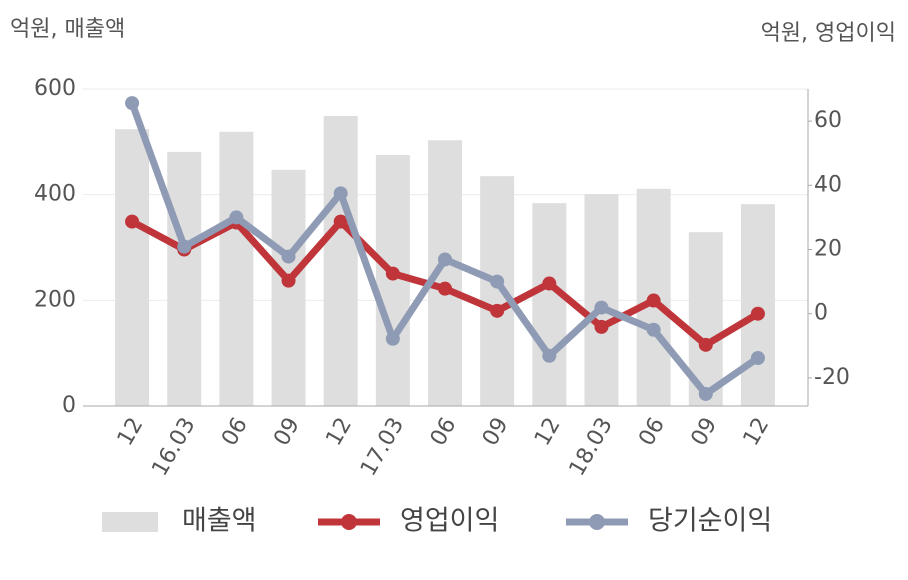 The height and width of the screenshot is (580, 908). I want to click on legend-label: 매출액, so click(219, 521).